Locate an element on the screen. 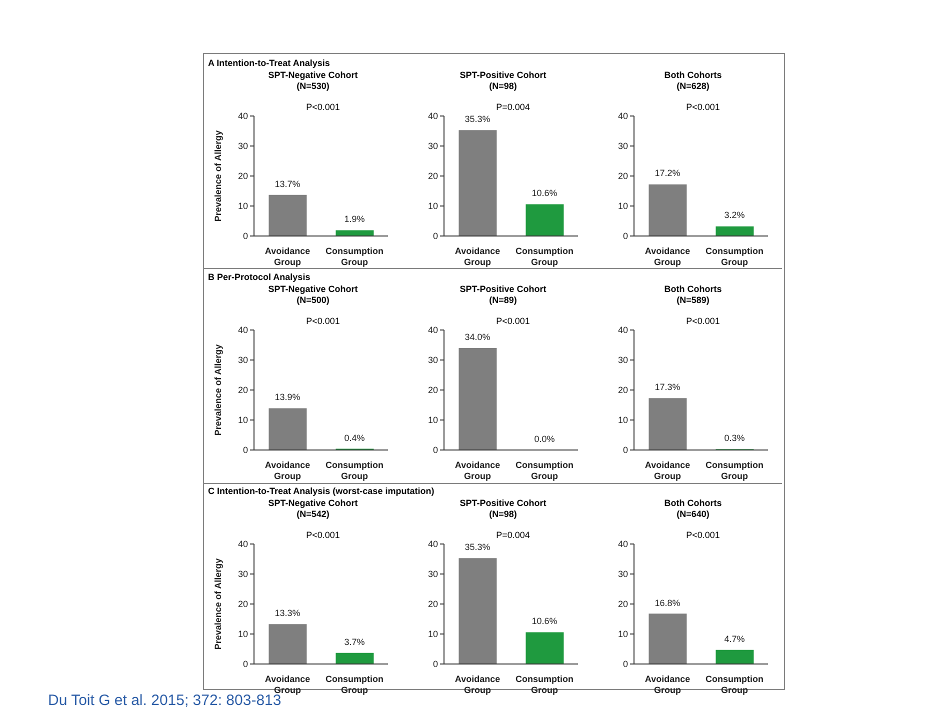  chart-subtitle: SPT-Negative Cohort (N=530) is located at coordinates (313, 81).